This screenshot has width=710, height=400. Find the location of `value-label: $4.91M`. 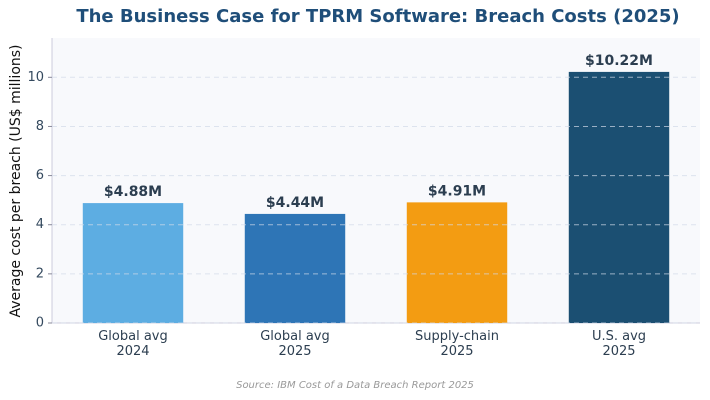

value-label: $4.91M is located at coordinates (457, 191).